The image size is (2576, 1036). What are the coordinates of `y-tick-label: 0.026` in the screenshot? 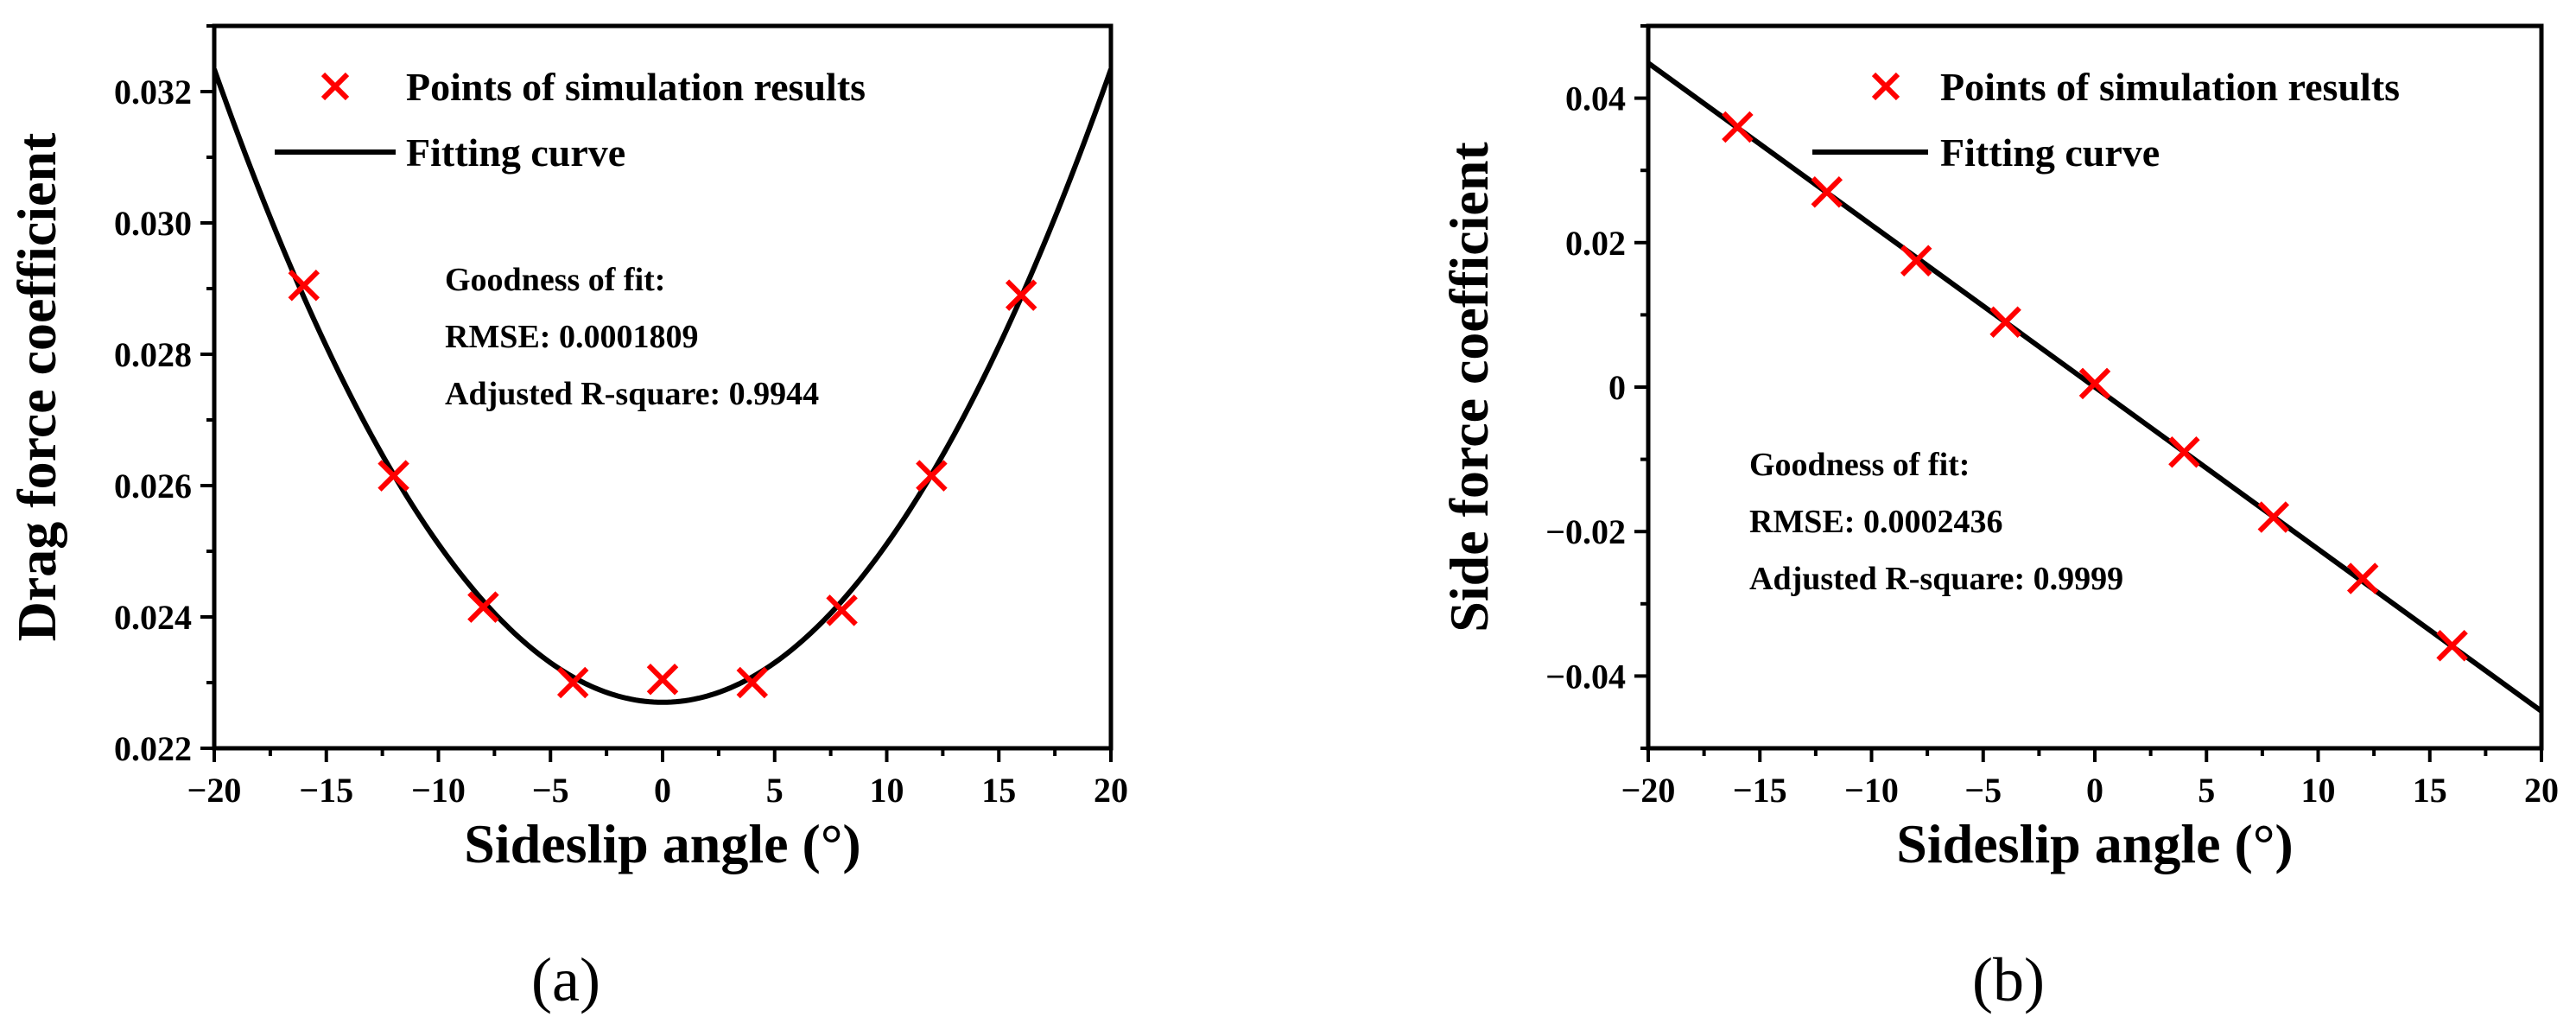 It's located at (153, 486).